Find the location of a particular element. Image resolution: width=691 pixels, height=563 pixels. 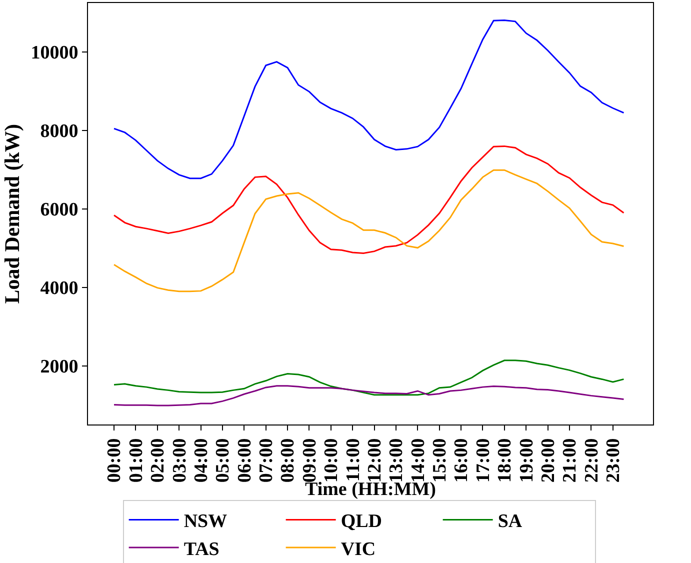

y-tick-label: 10000 is located at coordinates (54, 53).